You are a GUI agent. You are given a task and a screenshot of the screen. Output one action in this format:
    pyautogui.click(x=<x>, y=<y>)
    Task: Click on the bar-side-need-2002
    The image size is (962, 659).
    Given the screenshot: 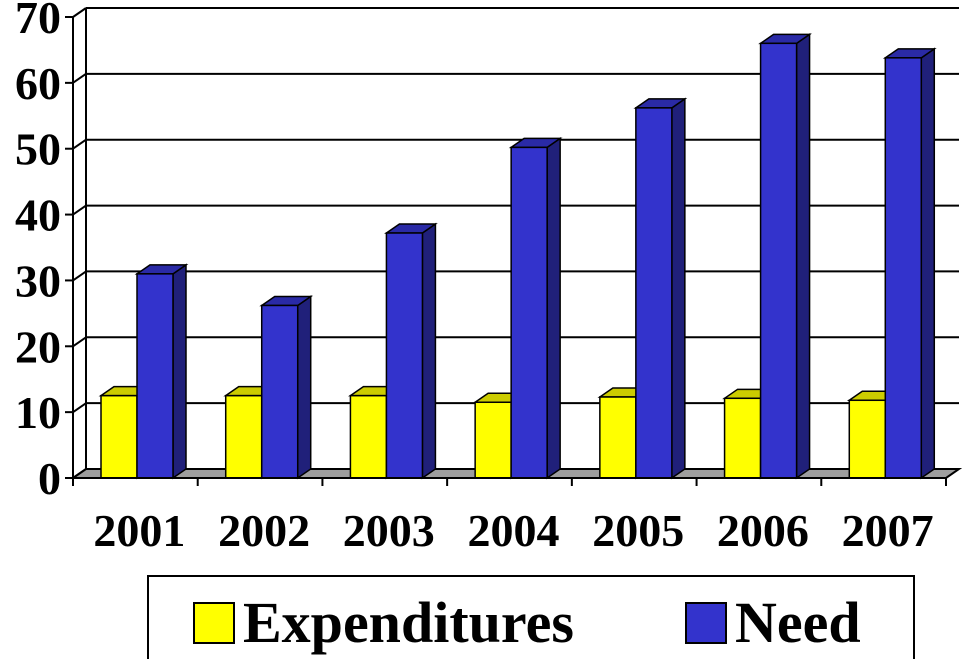 What is the action you would take?
    pyautogui.click(x=304, y=387)
    